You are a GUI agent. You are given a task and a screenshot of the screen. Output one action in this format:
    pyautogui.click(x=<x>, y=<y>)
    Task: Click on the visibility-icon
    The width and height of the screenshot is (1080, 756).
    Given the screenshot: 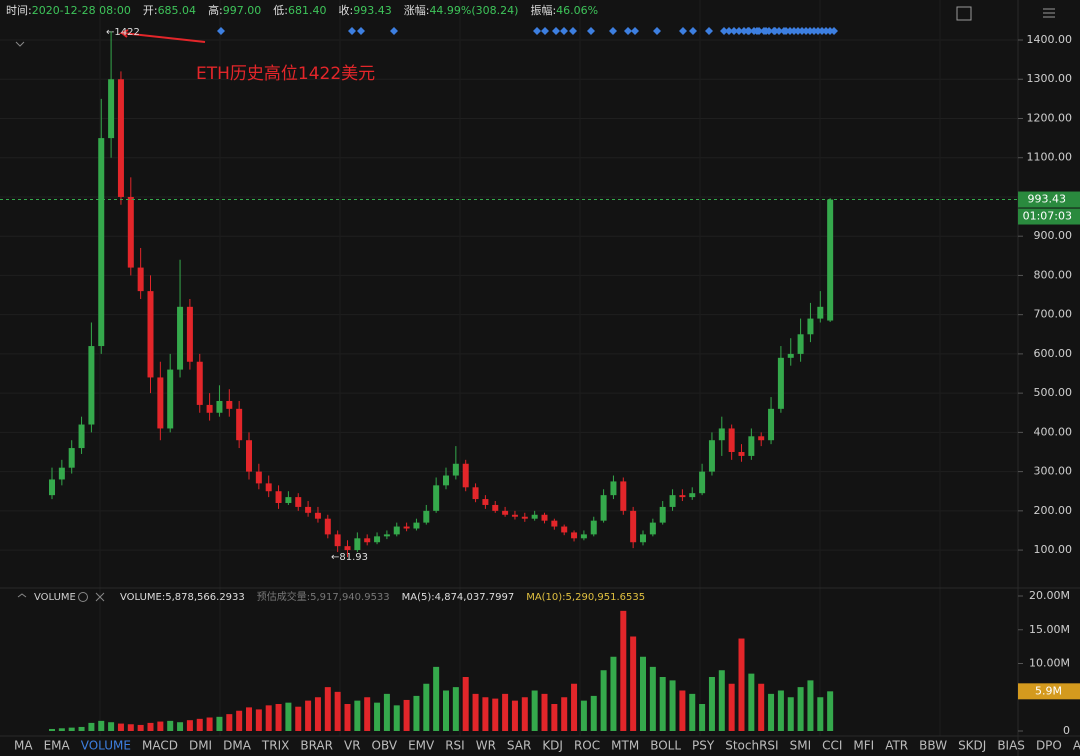 What is the action you would take?
    pyautogui.click(x=83, y=597)
    